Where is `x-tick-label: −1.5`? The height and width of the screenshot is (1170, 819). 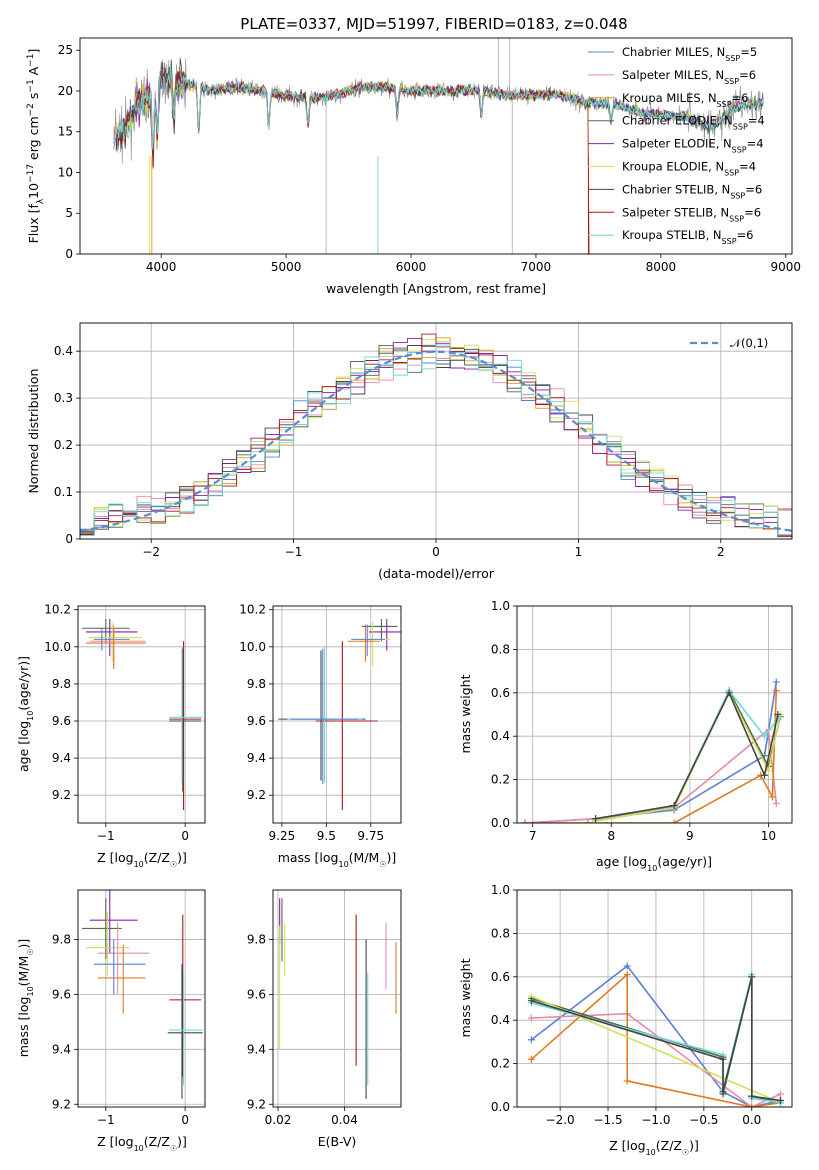 x-tick-label: −1.5 is located at coordinates (607, 1120).